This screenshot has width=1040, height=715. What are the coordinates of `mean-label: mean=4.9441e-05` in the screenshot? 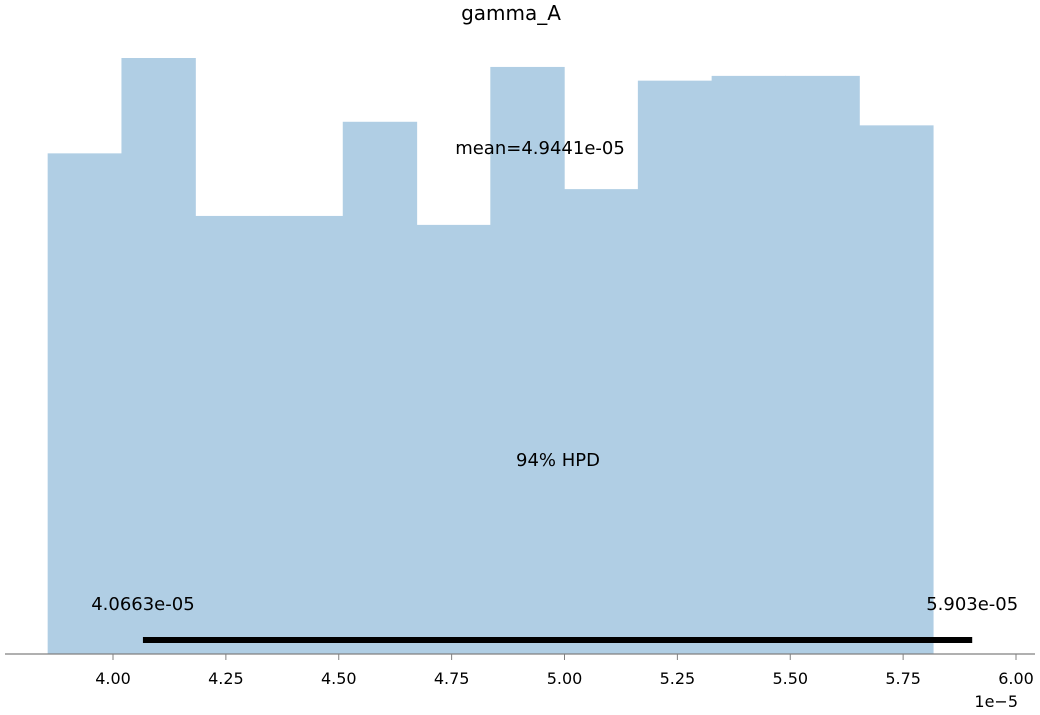 It's located at (540, 148).